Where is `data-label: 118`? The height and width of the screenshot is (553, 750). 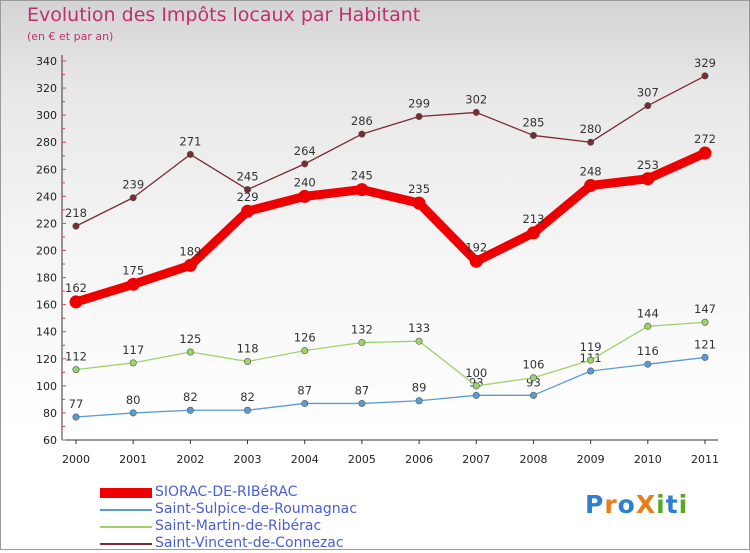
data-label: 118 is located at coordinates (248, 348).